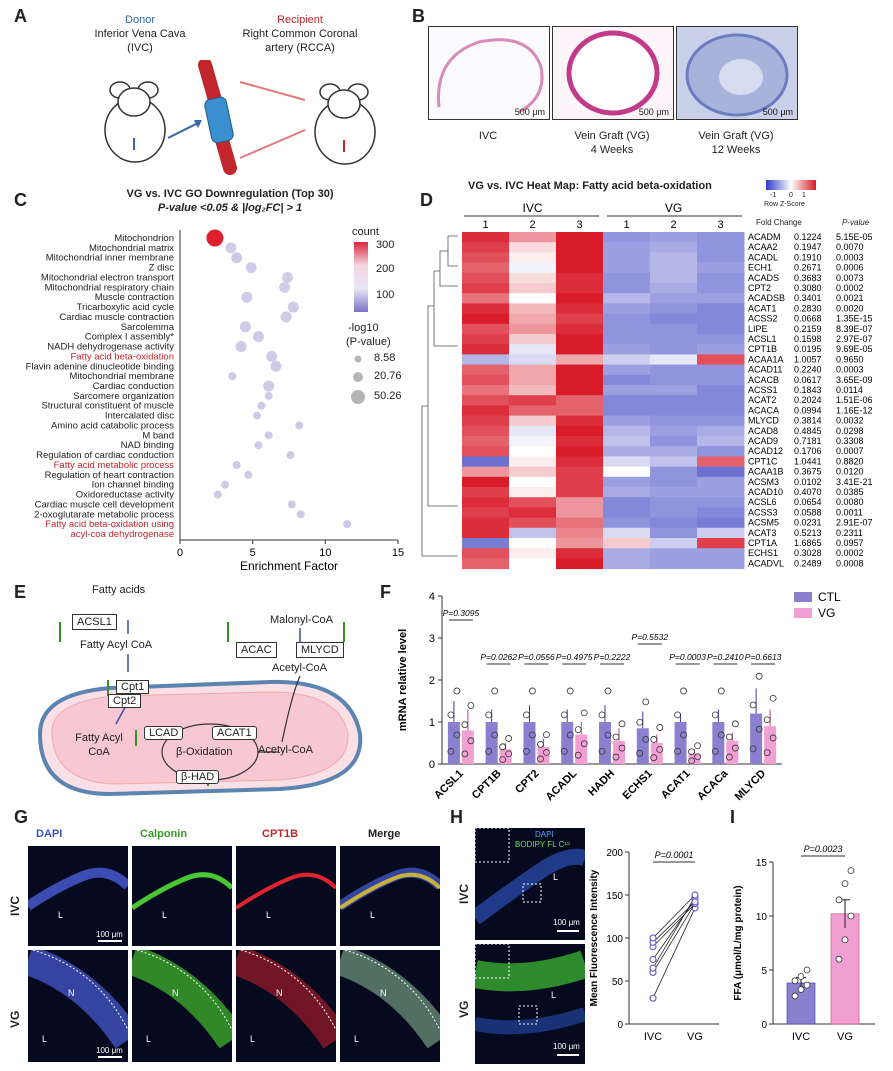 This screenshot has height=1071, width=893. I want to click on panel-label-c: C, so click(20, 200).